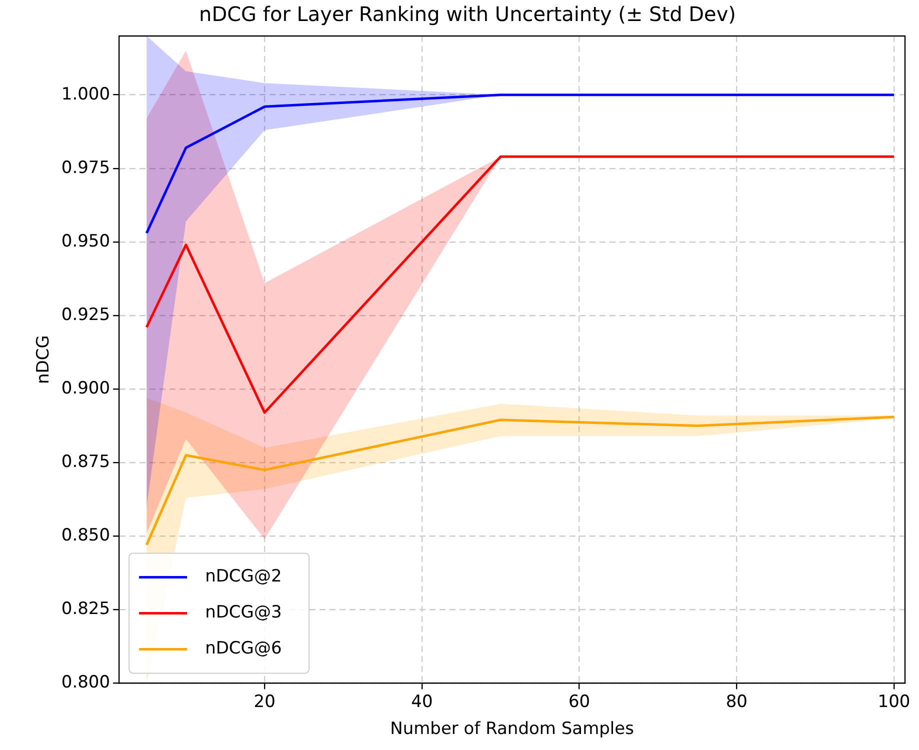  Describe the element at coordinates (44, 359) in the screenshot. I see `y-axis-title: nDCG` at that location.